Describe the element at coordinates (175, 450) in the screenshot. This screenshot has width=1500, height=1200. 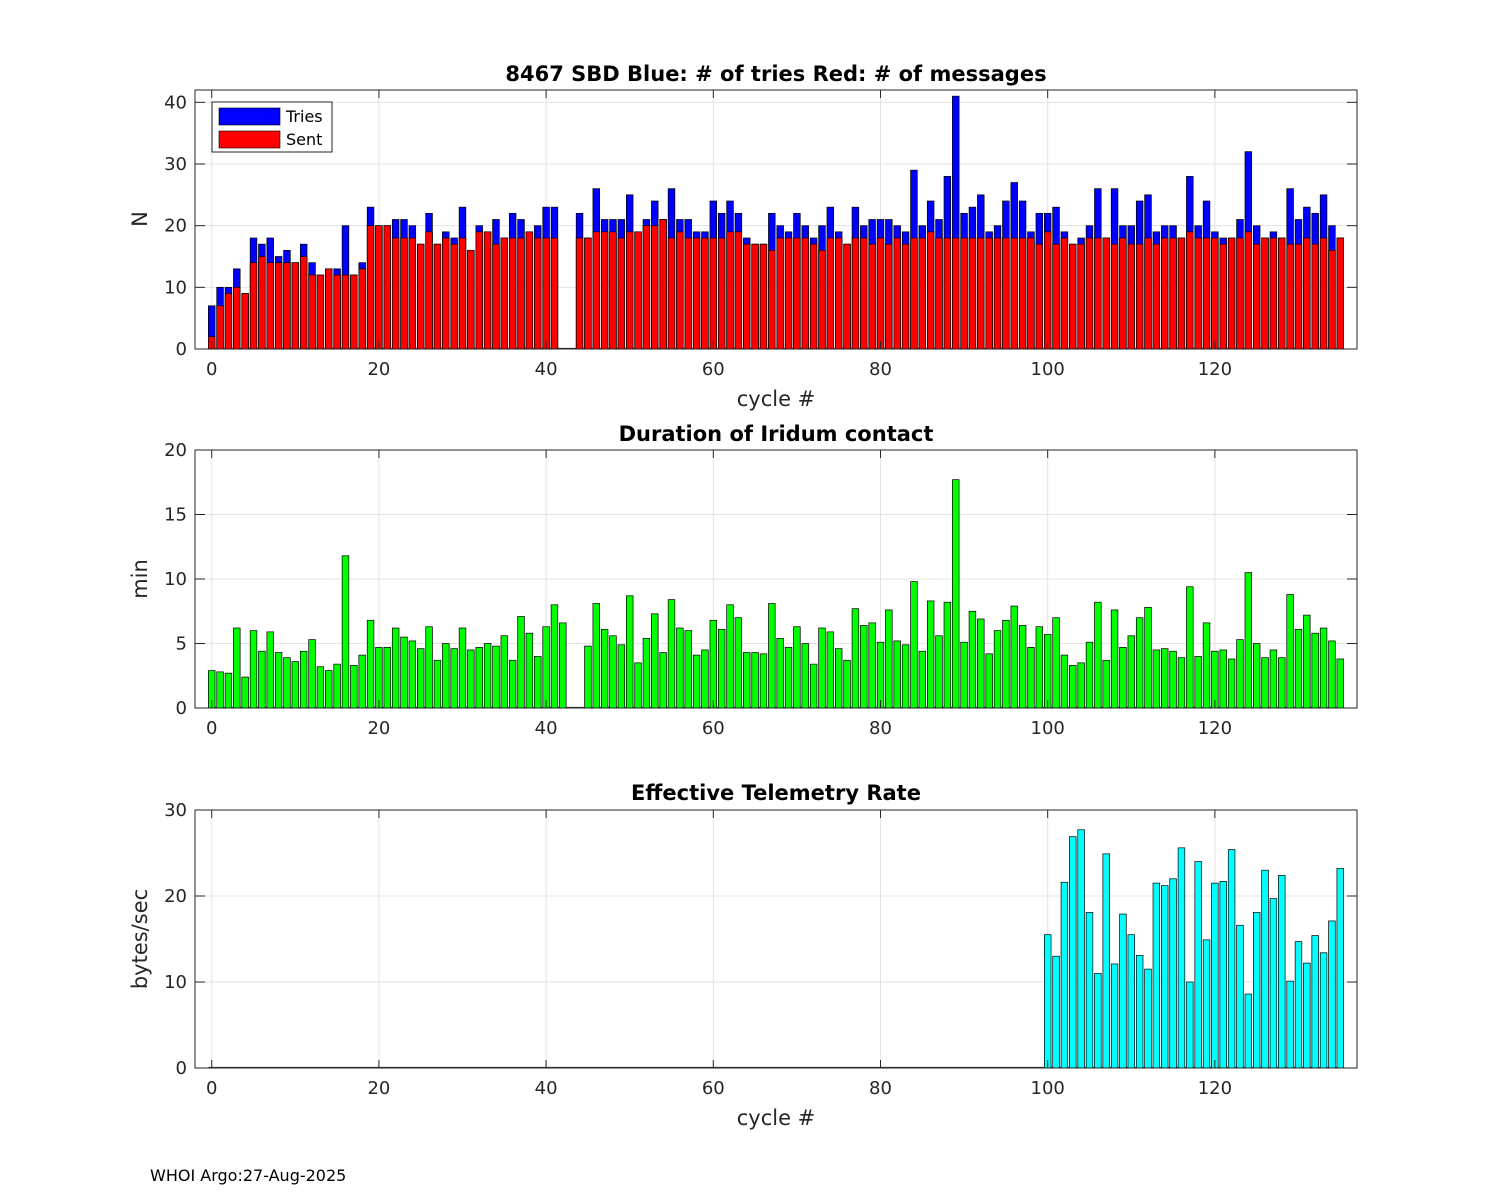
I see `y-tick-label: 20` at that location.